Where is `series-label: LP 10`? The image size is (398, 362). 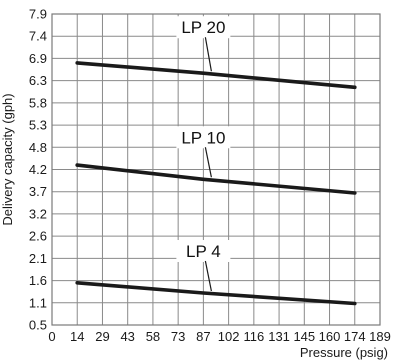
series-label: LP 10 is located at coordinates (203, 137).